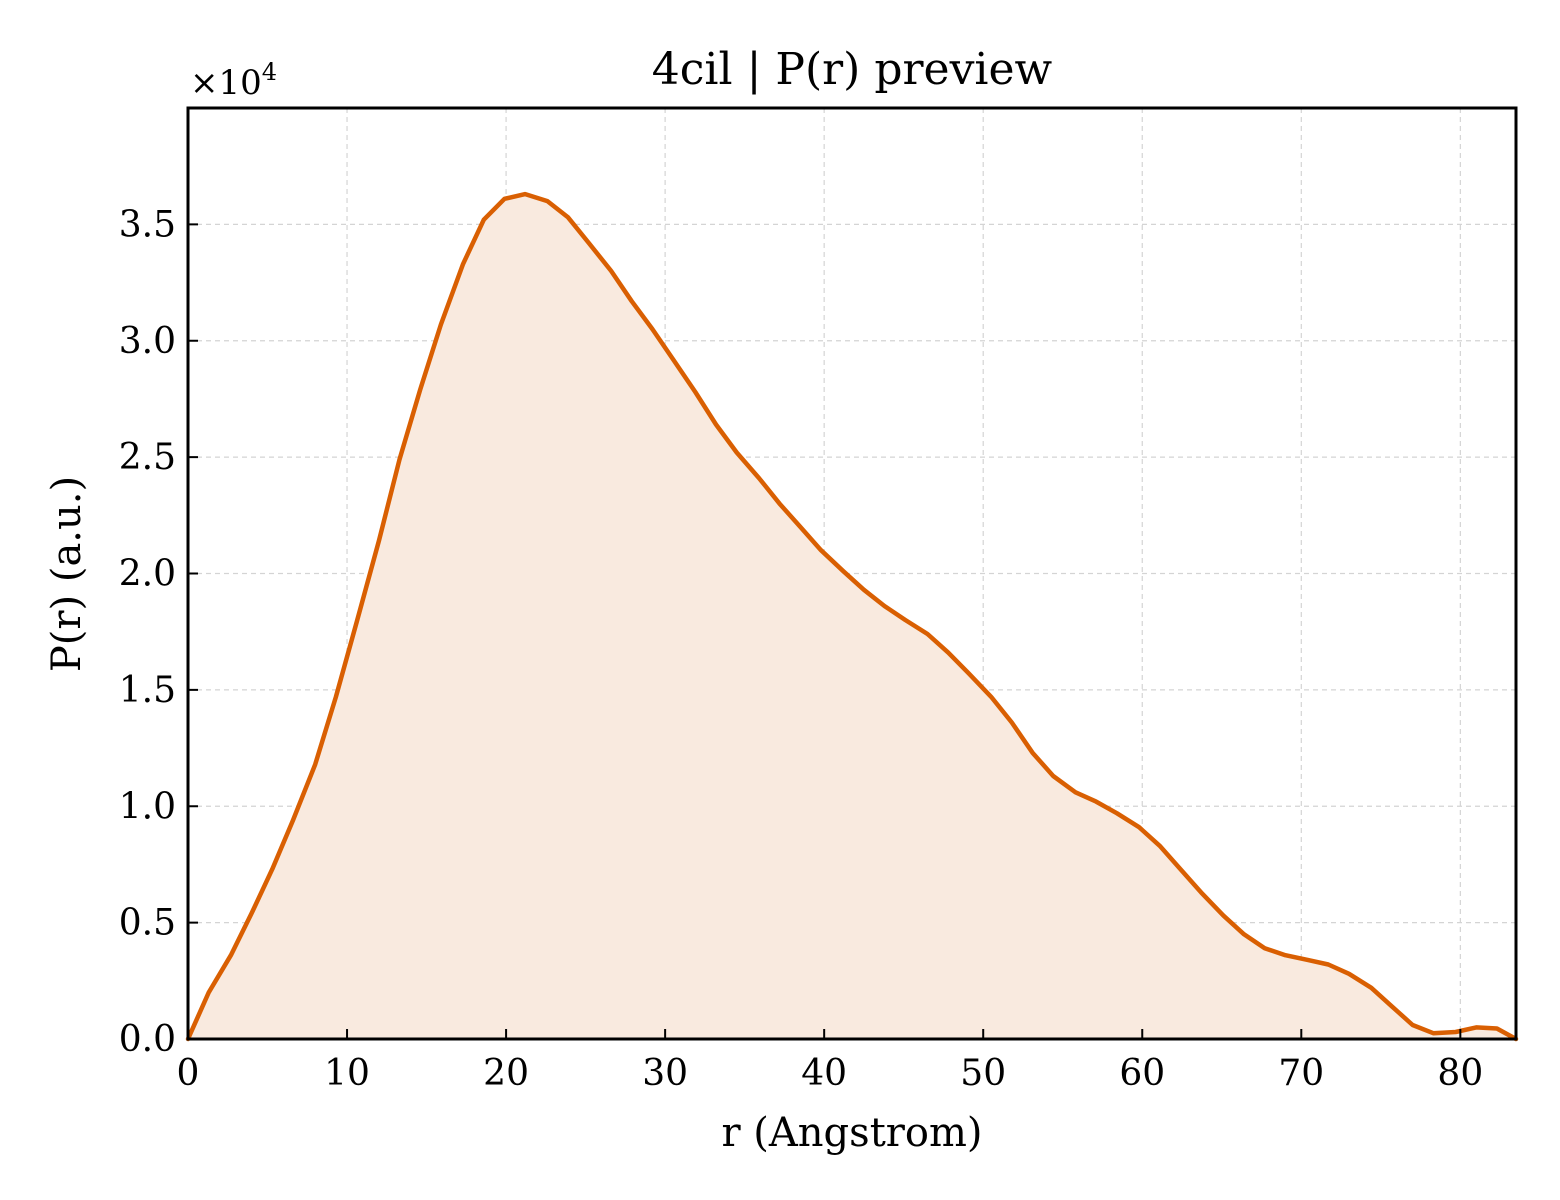 The height and width of the screenshot is (1200, 1560). What do you see at coordinates (852, 69) in the screenshot?
I see `chart-title: 4cil | P(r) preview` at bounding box center [852, 69].